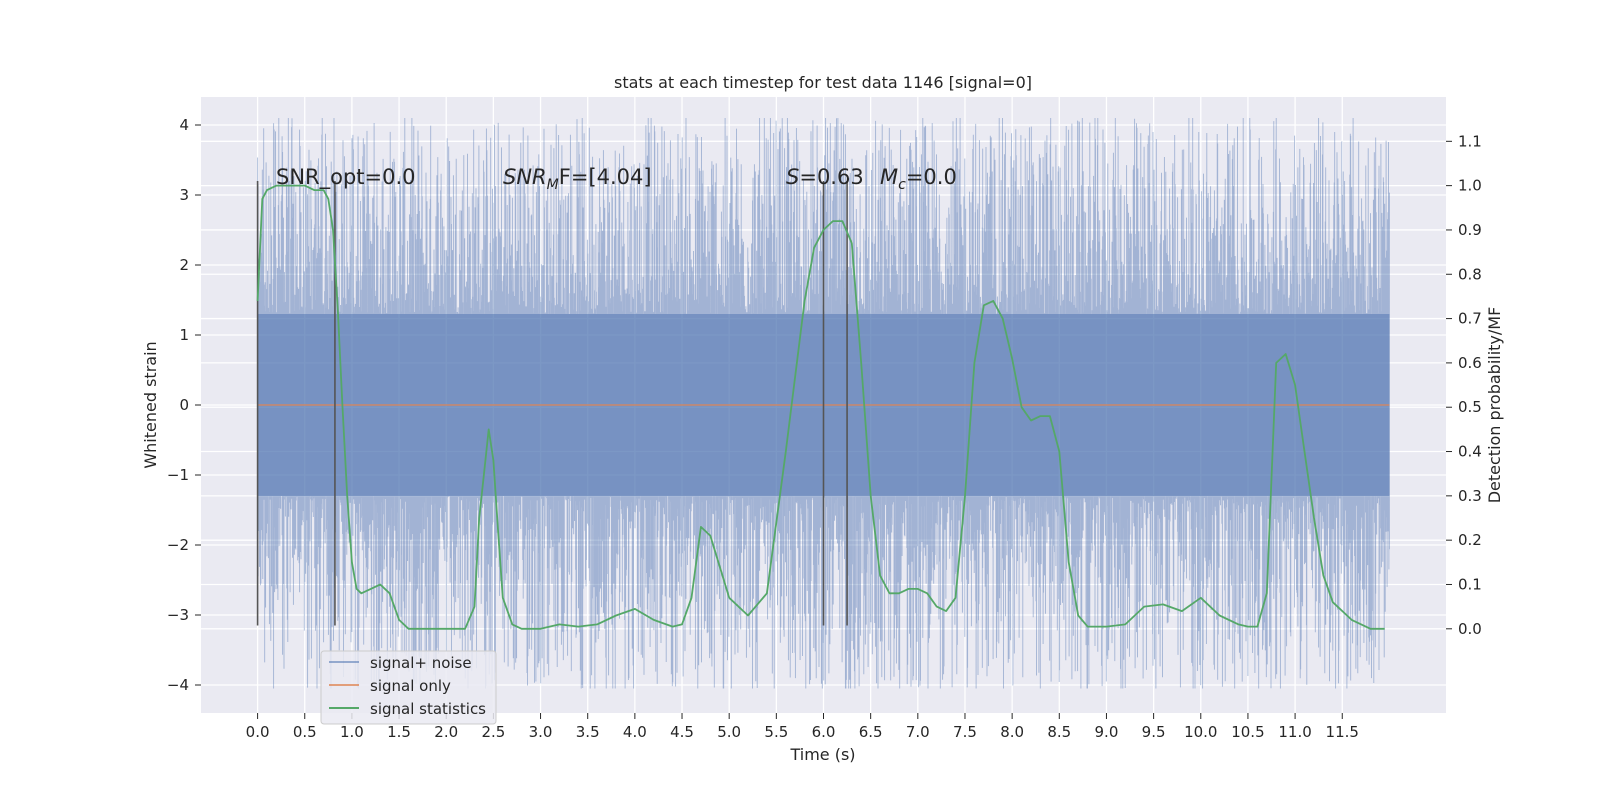  I want to click on legend-label-noise: signal+ noise, so click(421, 663).